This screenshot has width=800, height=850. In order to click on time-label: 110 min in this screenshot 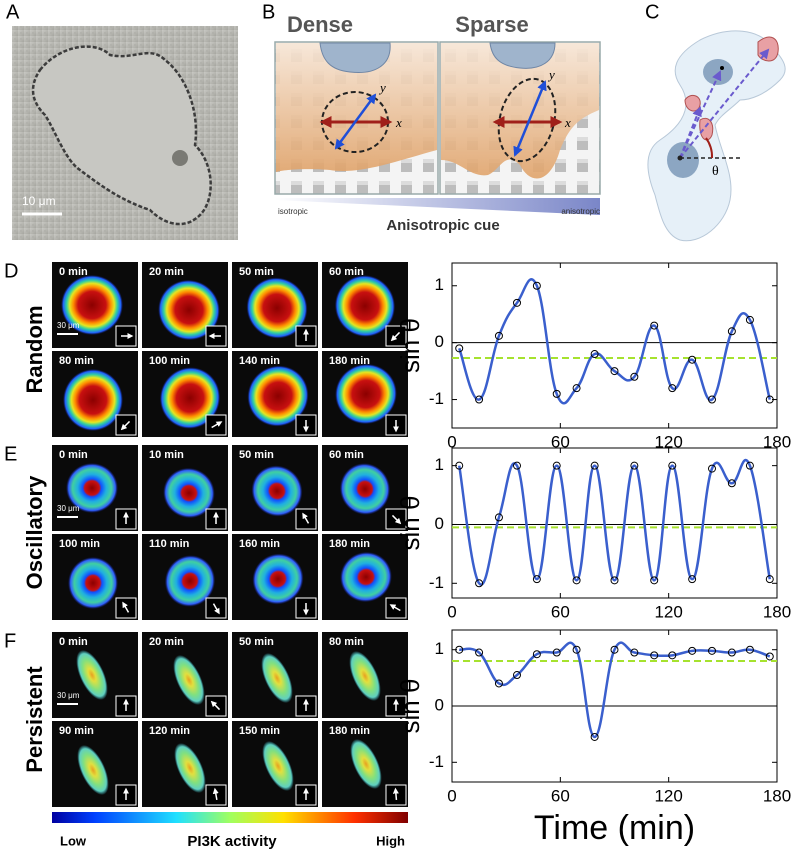, I will do `click(169, 544)`.